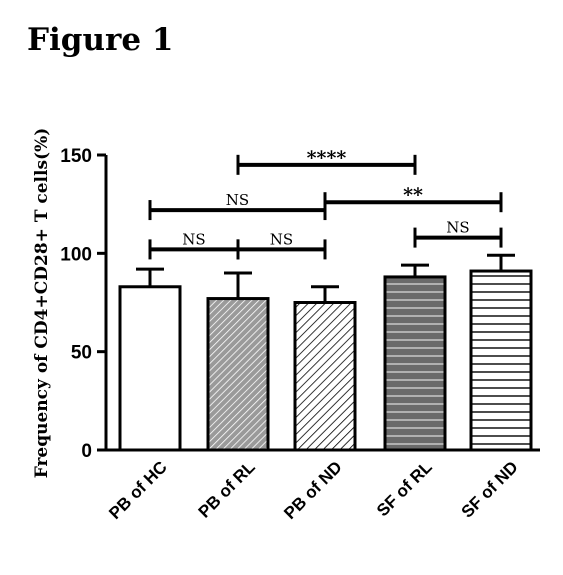 The height and width of the screenshot is (575, 563). I want to click on significance-label: **, so click(413, 195).